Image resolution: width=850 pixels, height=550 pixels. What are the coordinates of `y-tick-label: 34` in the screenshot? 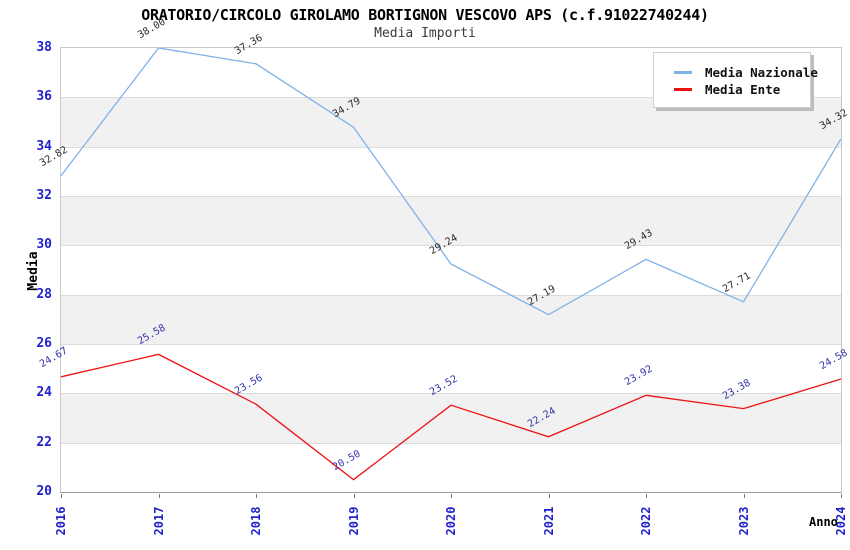 It's located at (44, 146).